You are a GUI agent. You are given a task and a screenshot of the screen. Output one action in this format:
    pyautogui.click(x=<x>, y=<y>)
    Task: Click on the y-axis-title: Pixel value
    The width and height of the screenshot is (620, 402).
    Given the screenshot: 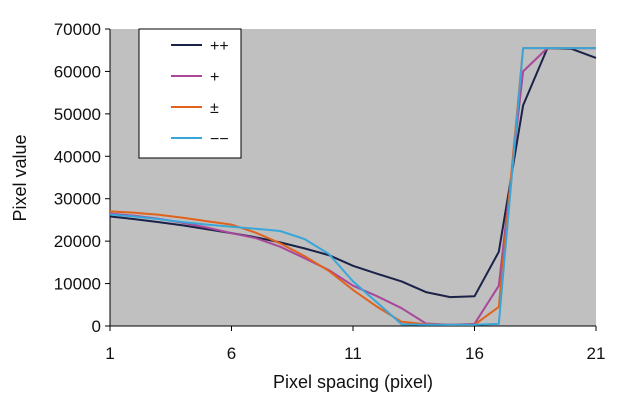 What is the action you would take?
    pyautogui.click(x=20, y=177)
    